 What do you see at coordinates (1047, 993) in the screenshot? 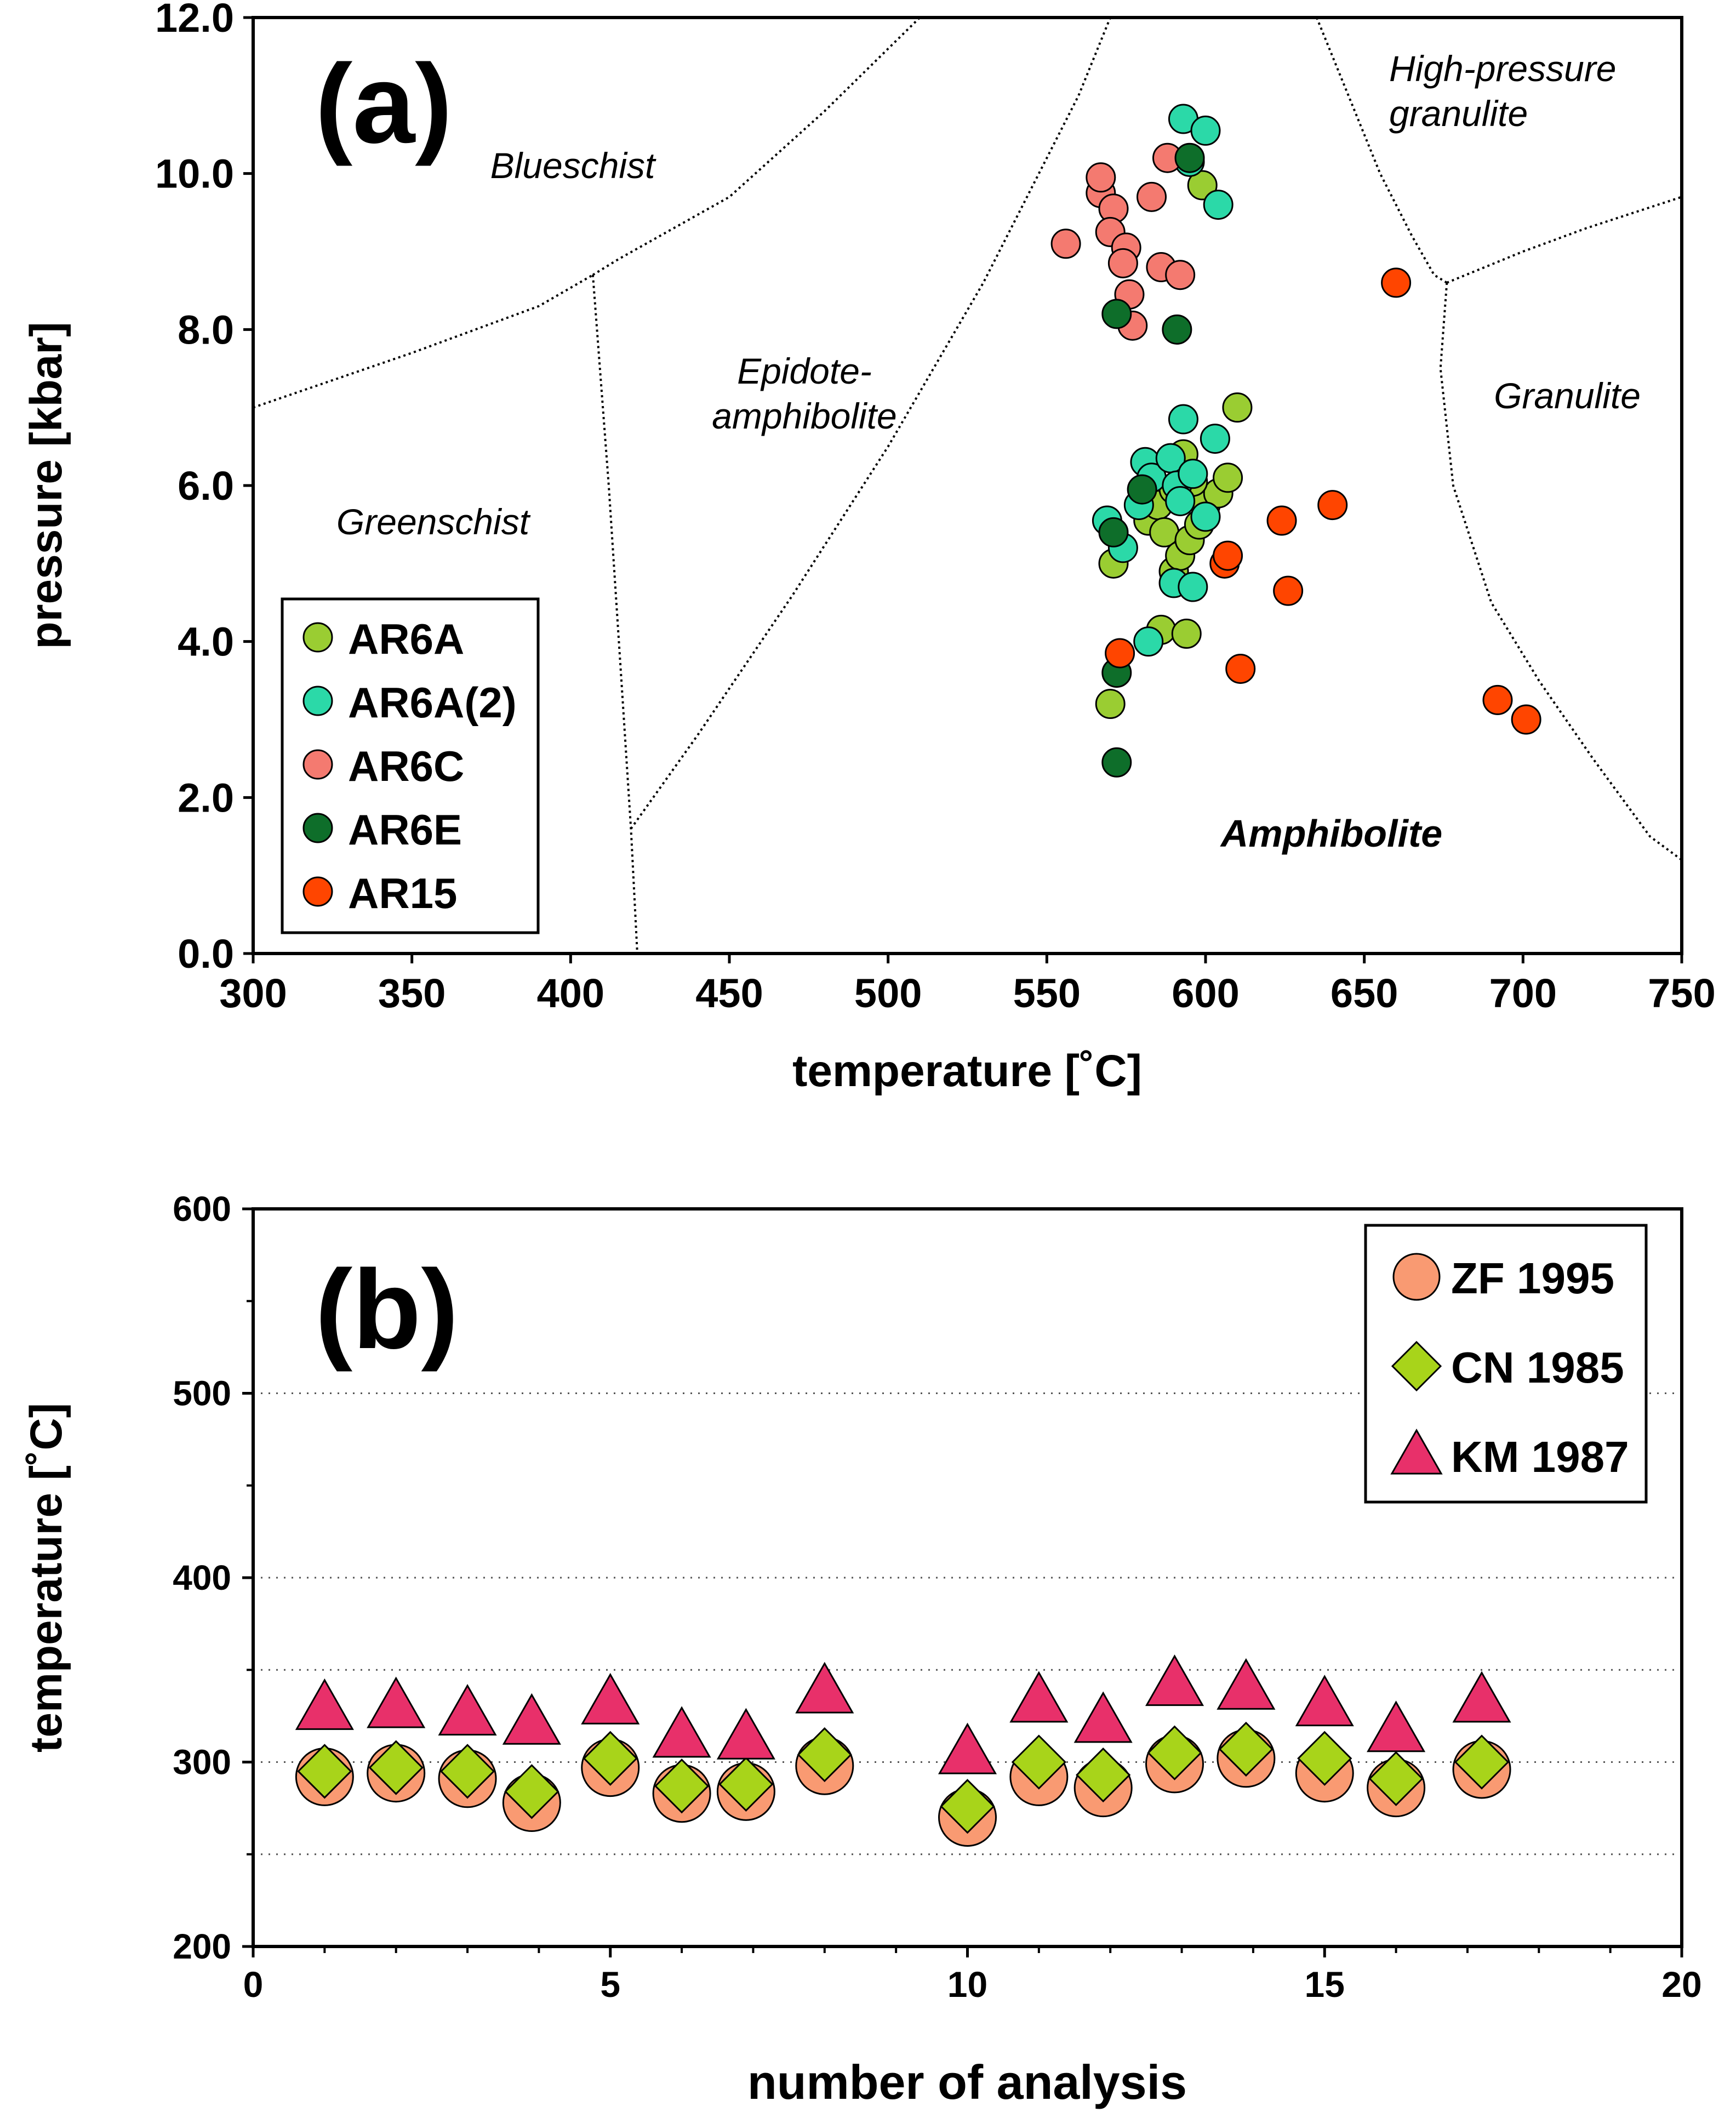
I see `x-tick-label: 550` at bounding box center [1047, 993].